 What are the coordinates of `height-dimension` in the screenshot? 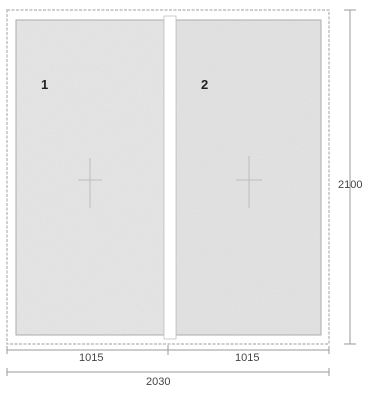 It's located at (350, 177).